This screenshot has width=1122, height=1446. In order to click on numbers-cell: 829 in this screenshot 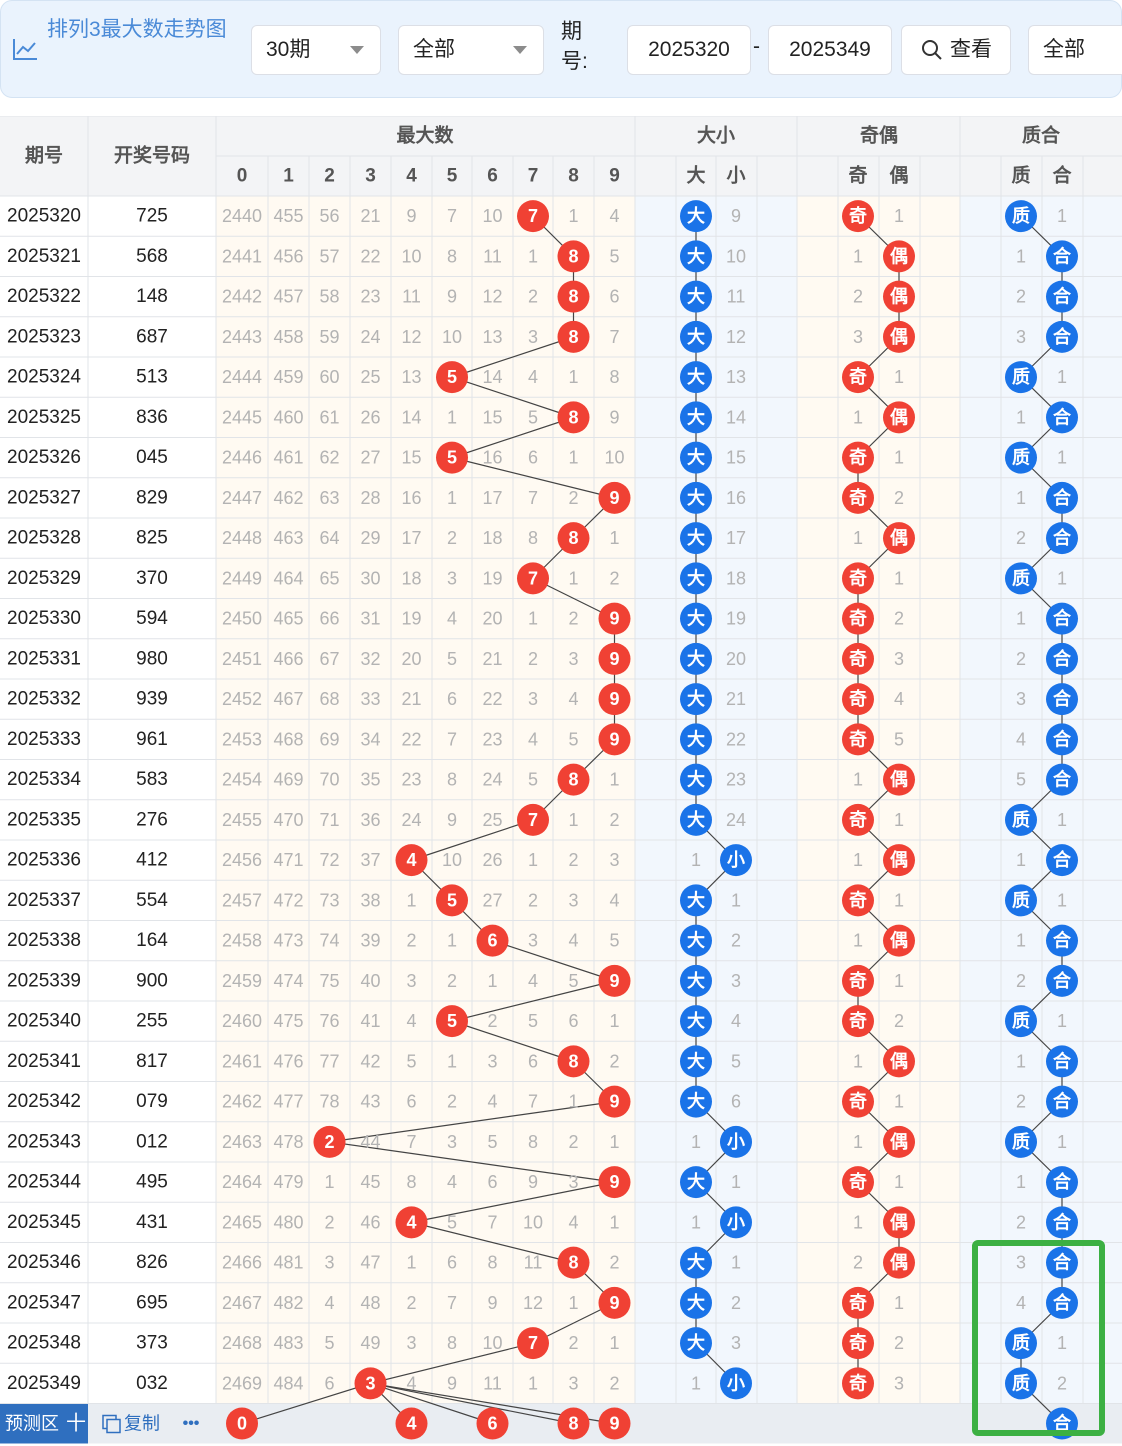, I will do `click(152, 497)`.